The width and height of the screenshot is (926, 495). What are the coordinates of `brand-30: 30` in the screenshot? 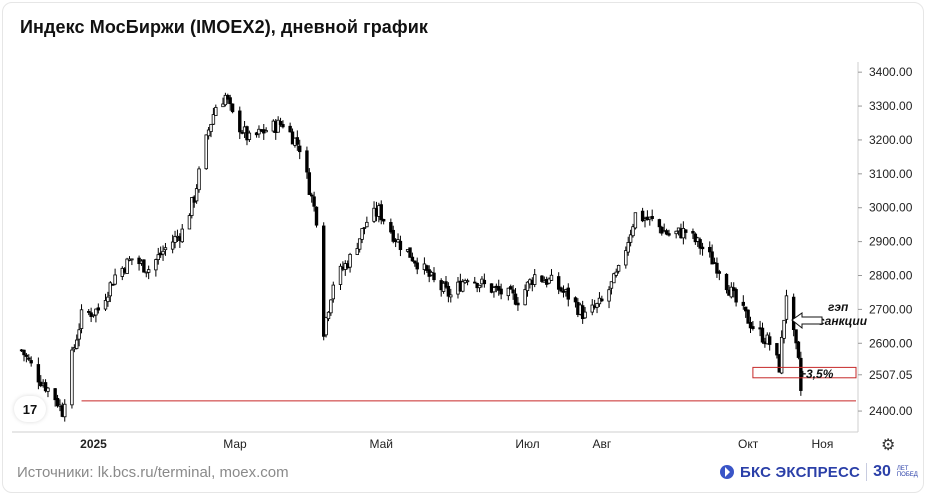 It's located at (878, 472).